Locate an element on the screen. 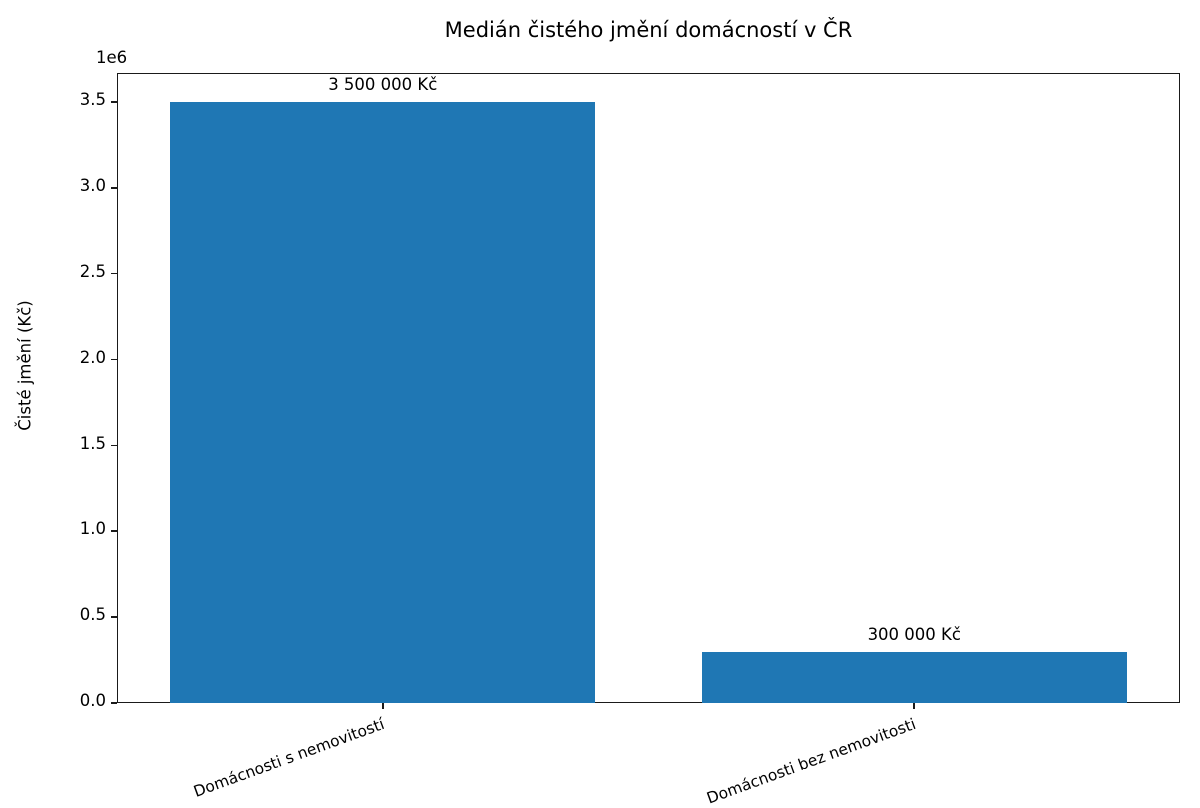 The image size is (1200, 808). bar is located at coordinates (914, 677).